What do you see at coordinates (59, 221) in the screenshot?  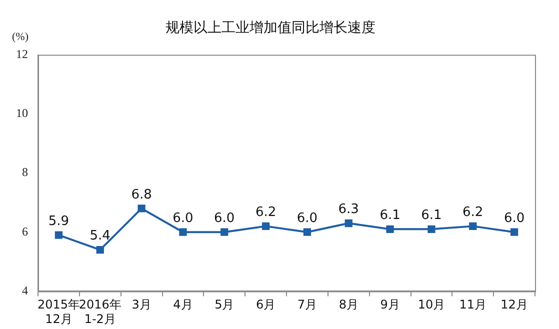 I see `data-label: 5.9` at bounding box center [59, 221].